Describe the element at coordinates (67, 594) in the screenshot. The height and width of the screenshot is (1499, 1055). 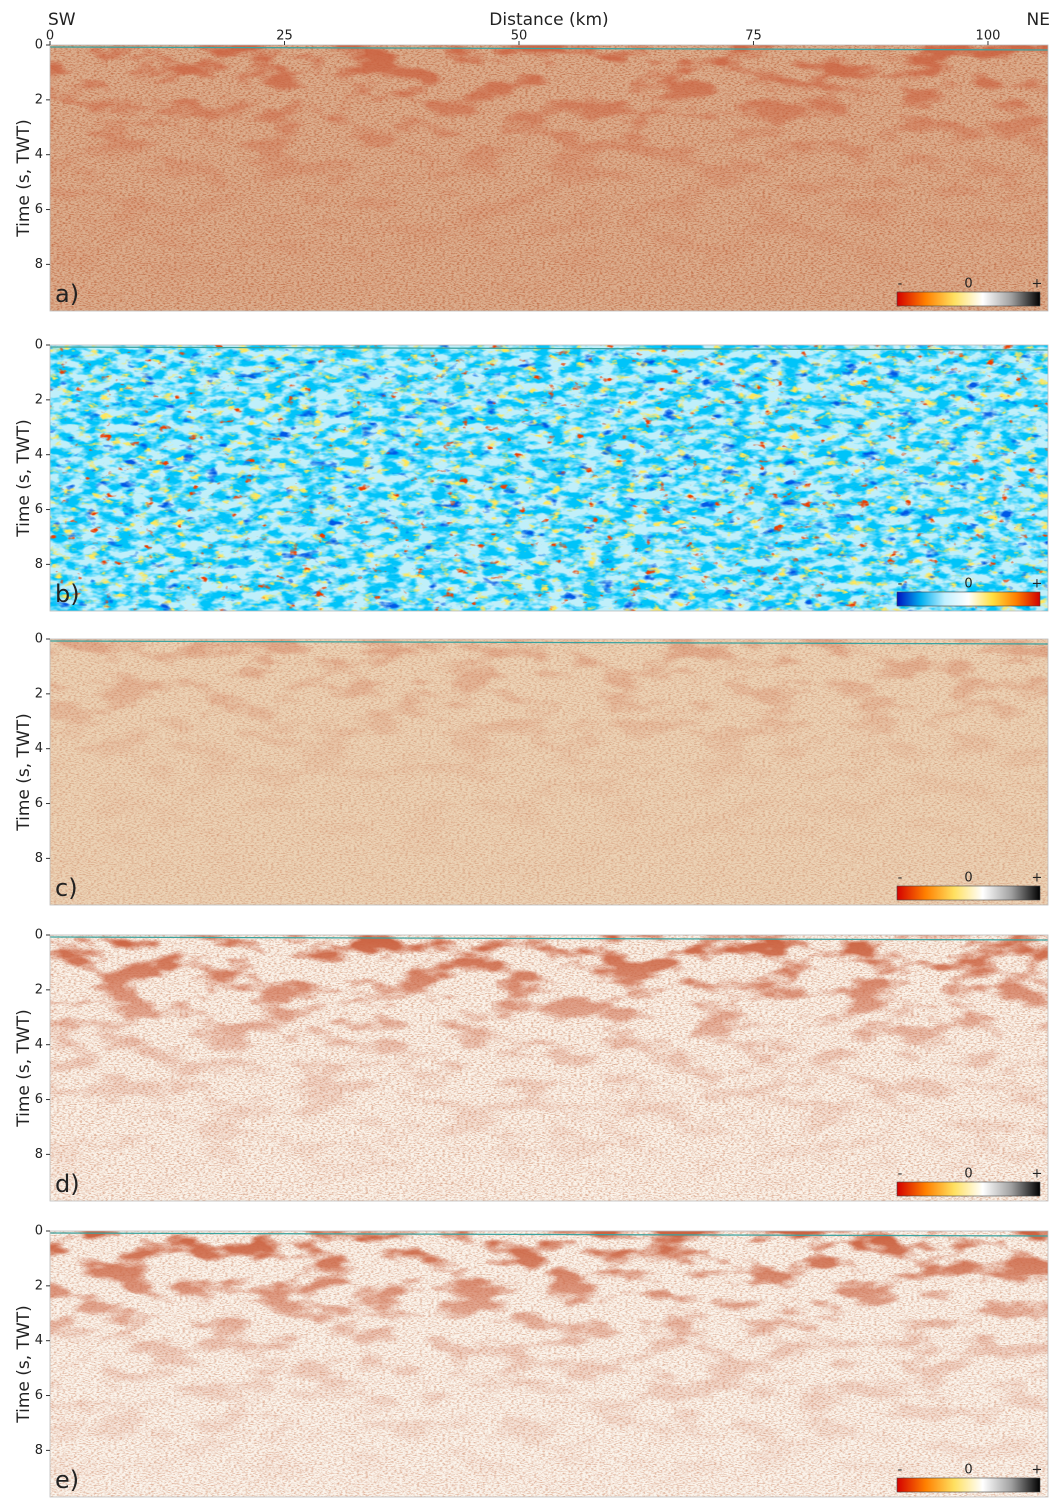
I see `panel-label: b)` at that location.